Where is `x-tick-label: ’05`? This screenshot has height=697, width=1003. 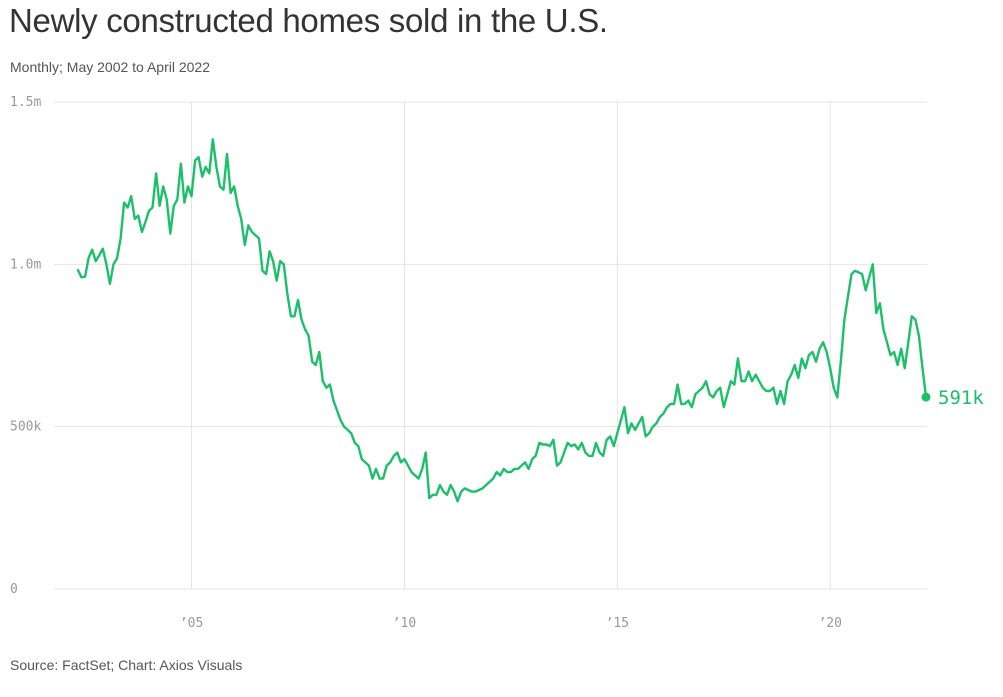 x-tick-label: ’05 is located at coordinates (191, 623).